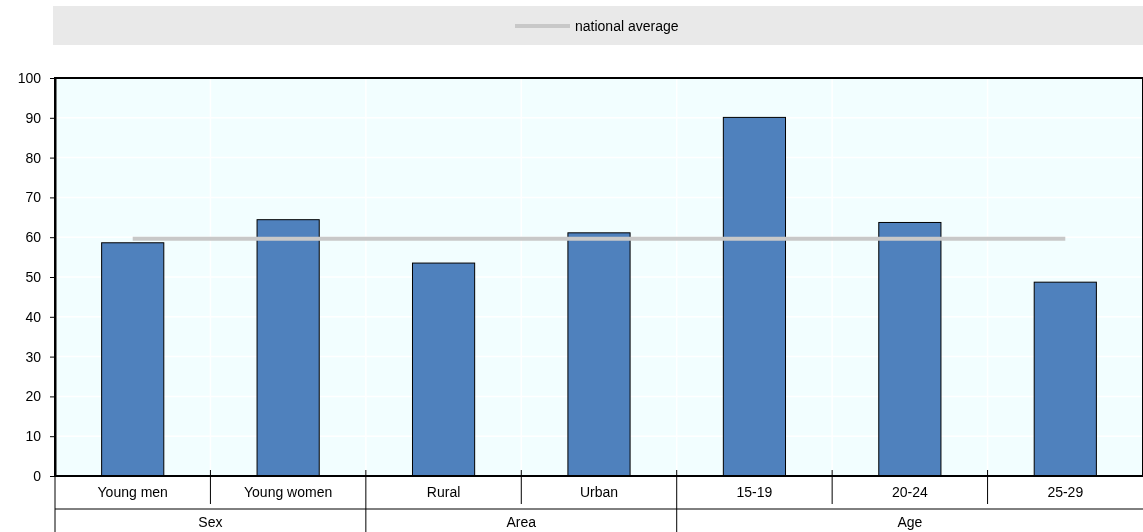 Image resolution: width=1143 pixels, height=532 pixels. Describe the element at coordinates (33, 436) in the screenshot. I see `y-tick-label: 10` at that location.